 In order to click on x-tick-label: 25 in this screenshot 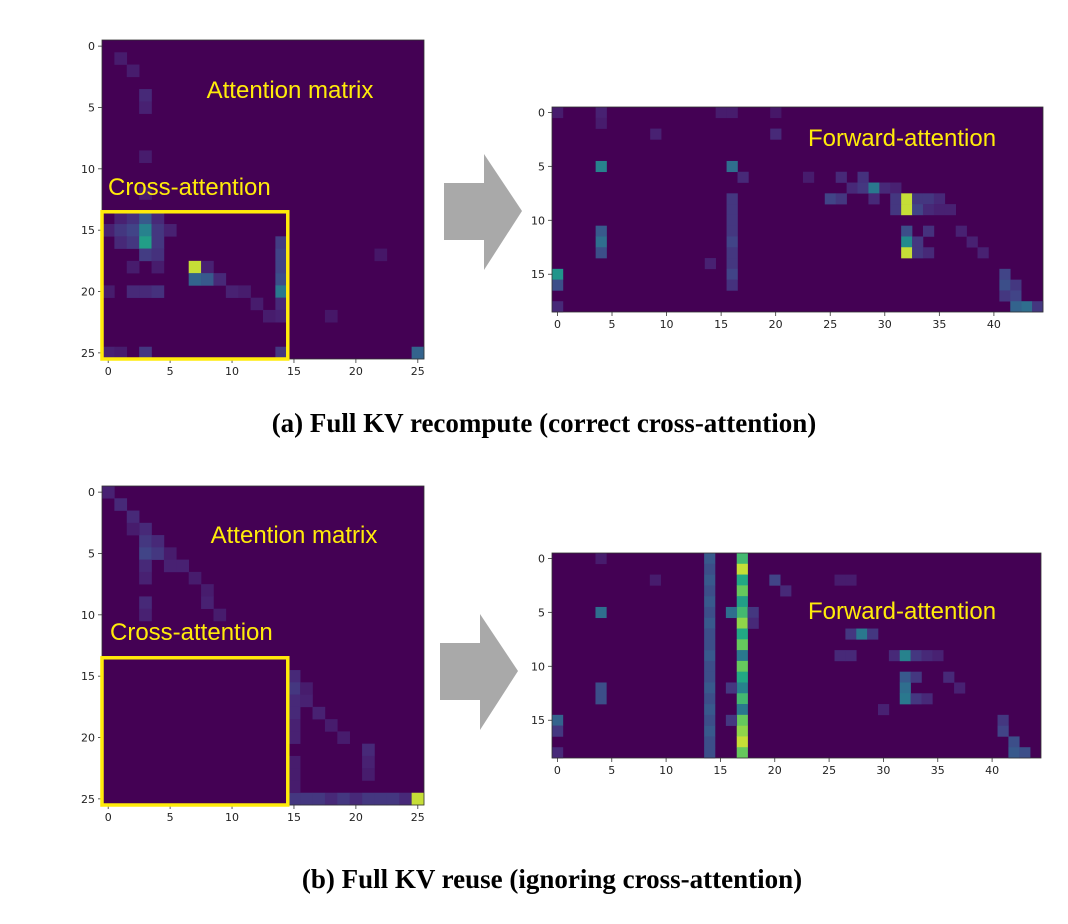, I will do `click(830, 324)`.